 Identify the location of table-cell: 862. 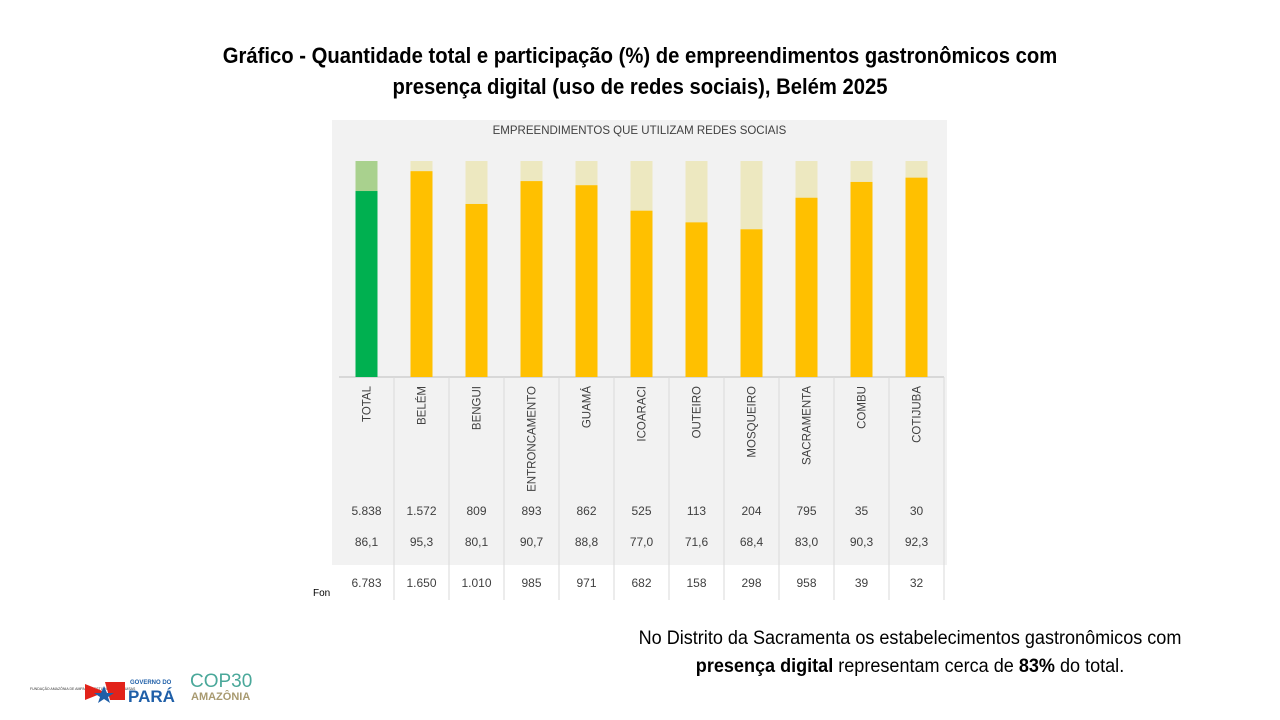
(586, 511).